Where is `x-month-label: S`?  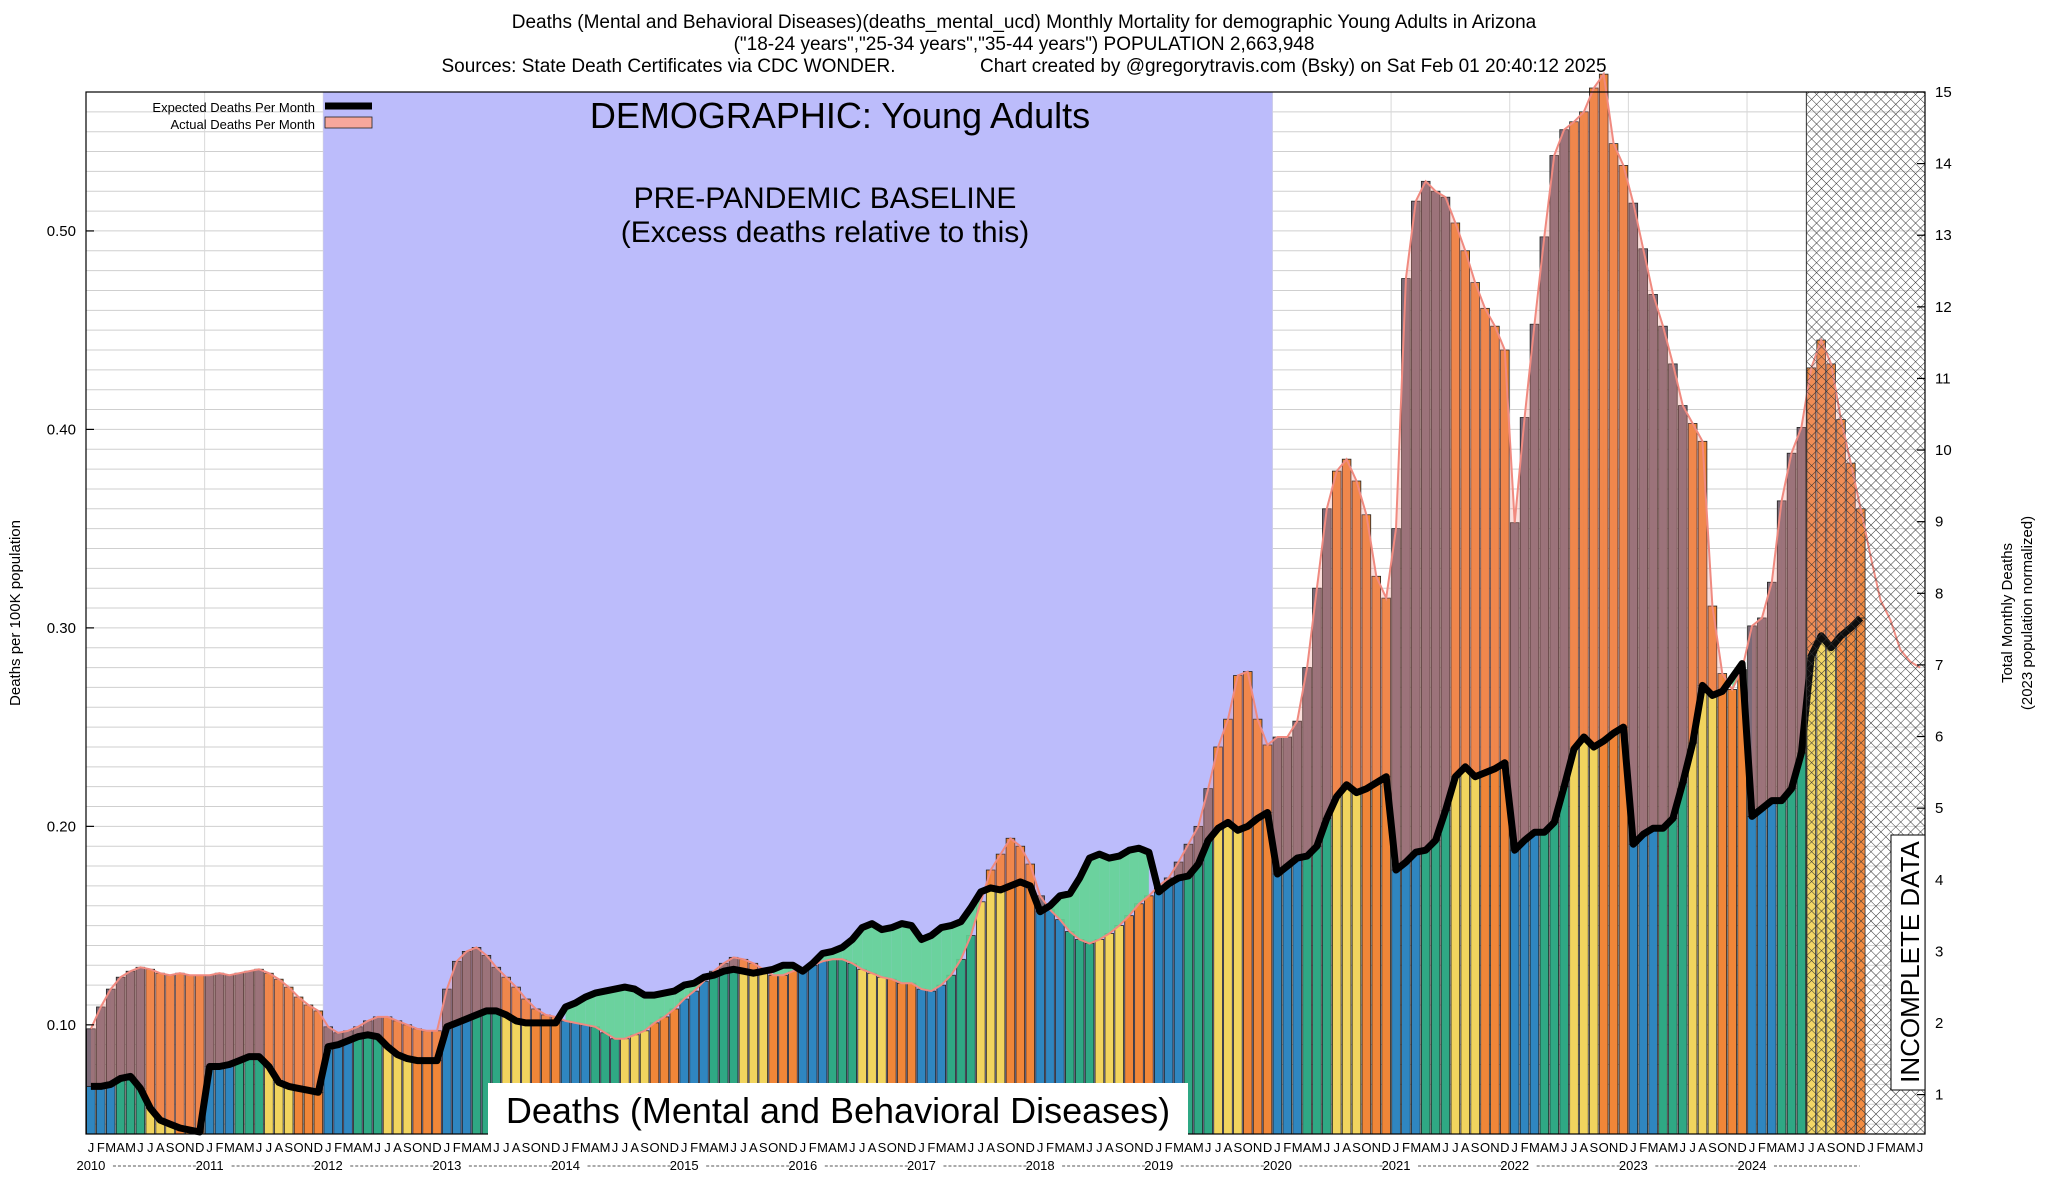 x-month-label: S is located at coordinates (882, 1147).